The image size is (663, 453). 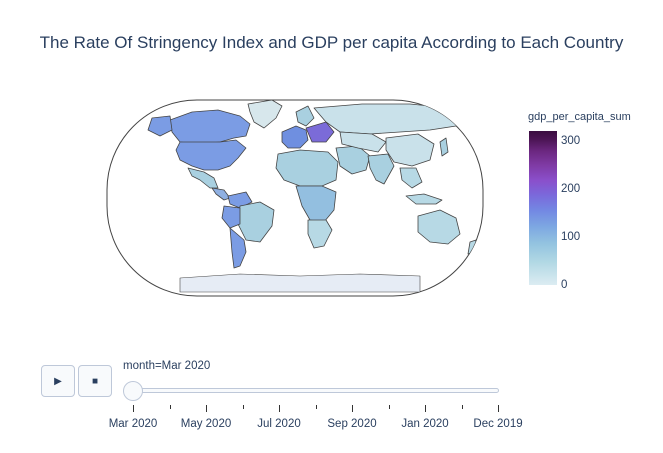 What do you see at coordinates (571, 140) in the screenshot?
I see `colorbar-tick-label: 300` at bounding box center [571, 140].